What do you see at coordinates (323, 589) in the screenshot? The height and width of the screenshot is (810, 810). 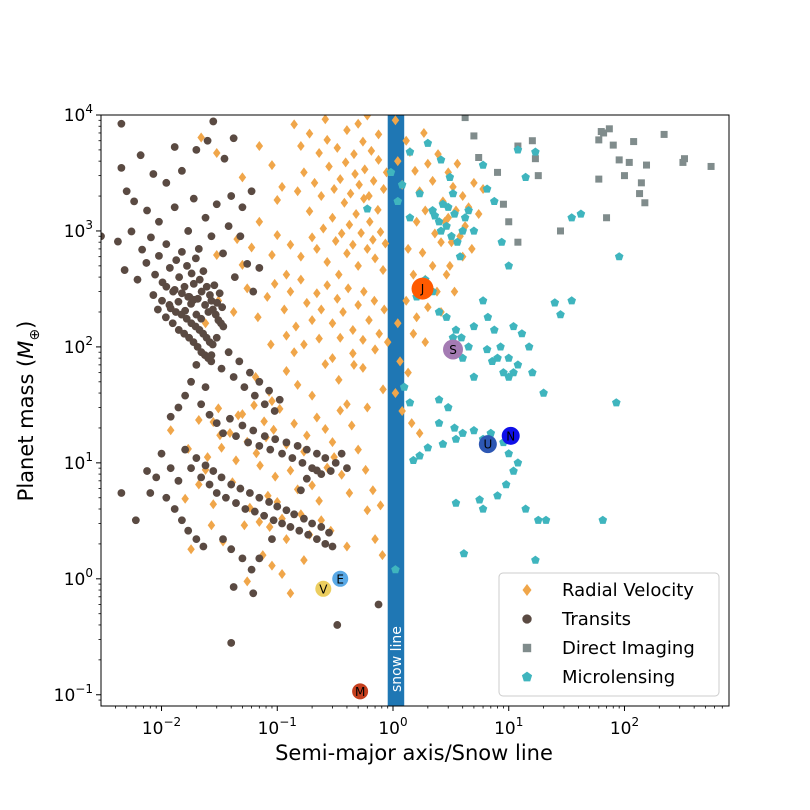 I see `planet-label-v: V` at bounding box center [323, 589].